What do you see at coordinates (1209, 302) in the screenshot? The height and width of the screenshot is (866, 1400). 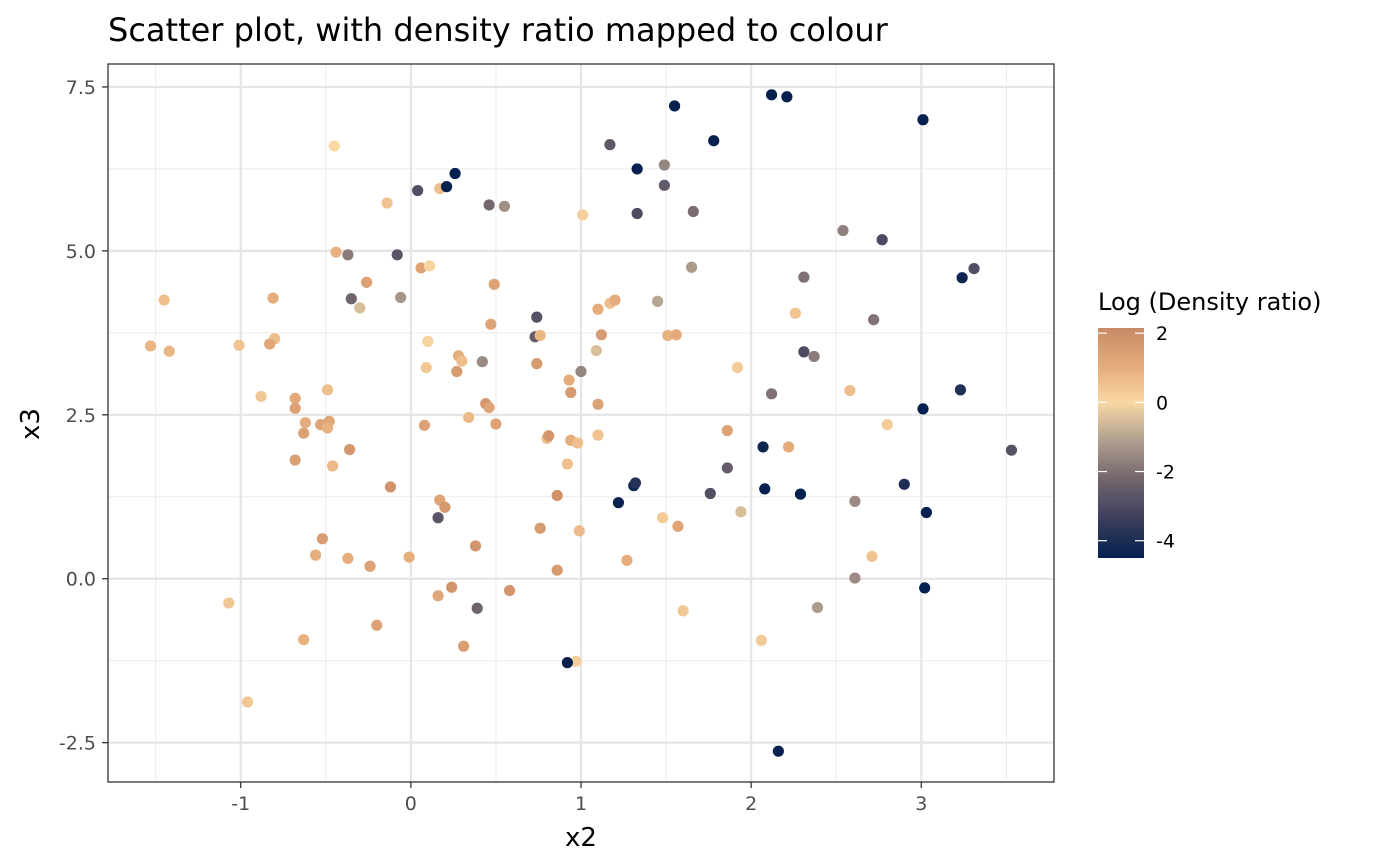 I see `legend-title: Log (Density ratio)` at bounding box center [1209, 302].